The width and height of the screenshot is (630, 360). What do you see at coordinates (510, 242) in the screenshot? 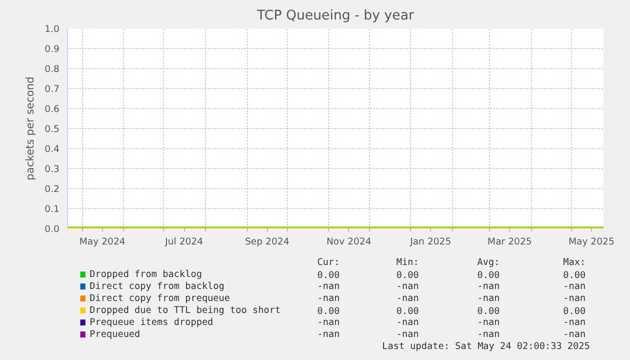
I see `x-tick-label: Mar 2025` at bounding box center [510, 242].